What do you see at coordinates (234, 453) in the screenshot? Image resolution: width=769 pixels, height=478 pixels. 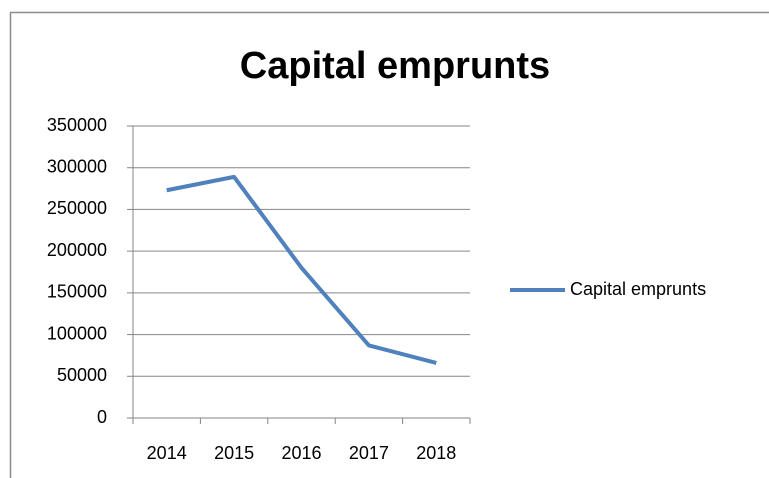 I see `x-tick-label: 2015` at bounding box center [234, 453].